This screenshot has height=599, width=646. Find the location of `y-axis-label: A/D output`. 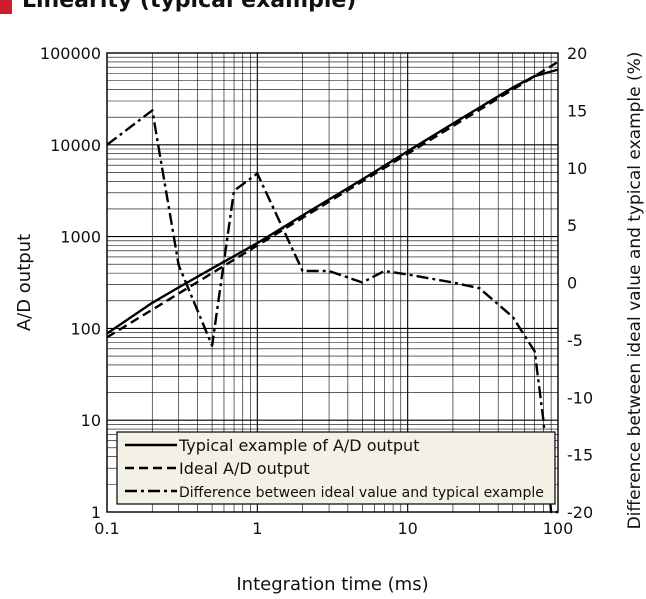

y-axis-label: A/D output is located at coordinates (24, 282).